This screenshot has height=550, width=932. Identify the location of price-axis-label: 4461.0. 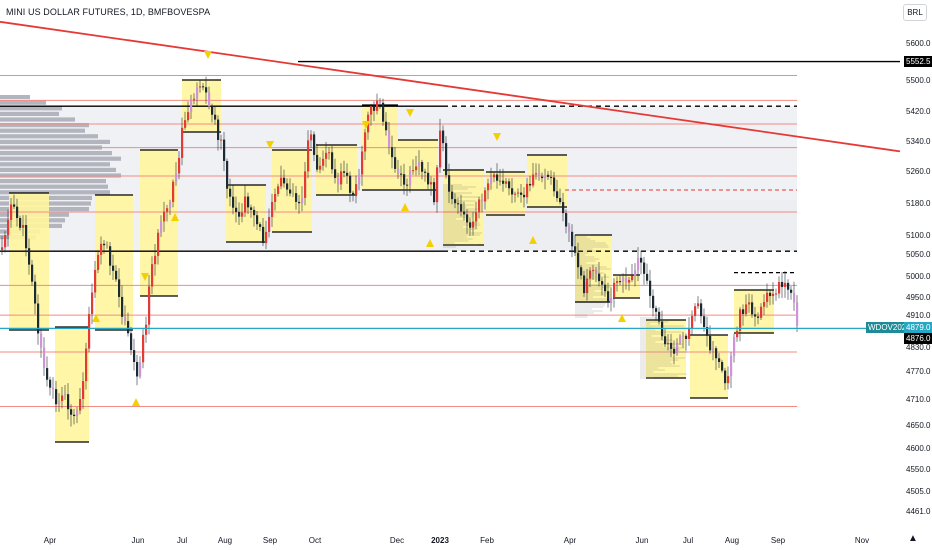
(918, 511).